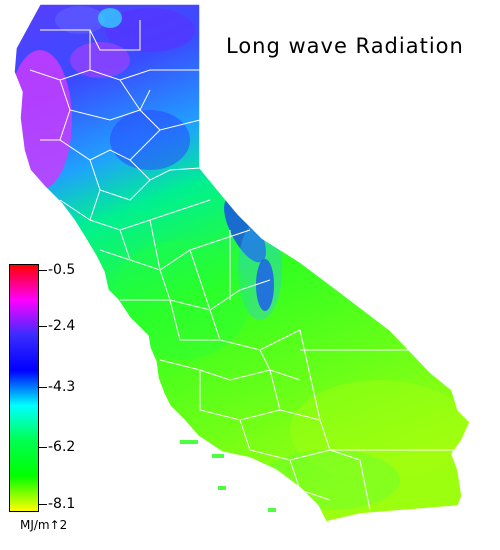 The image size is (500, 550). What do you see at coordinates (228, 476) in the screenshot?
I see `channel-islands` at bounding box center [228, 476].